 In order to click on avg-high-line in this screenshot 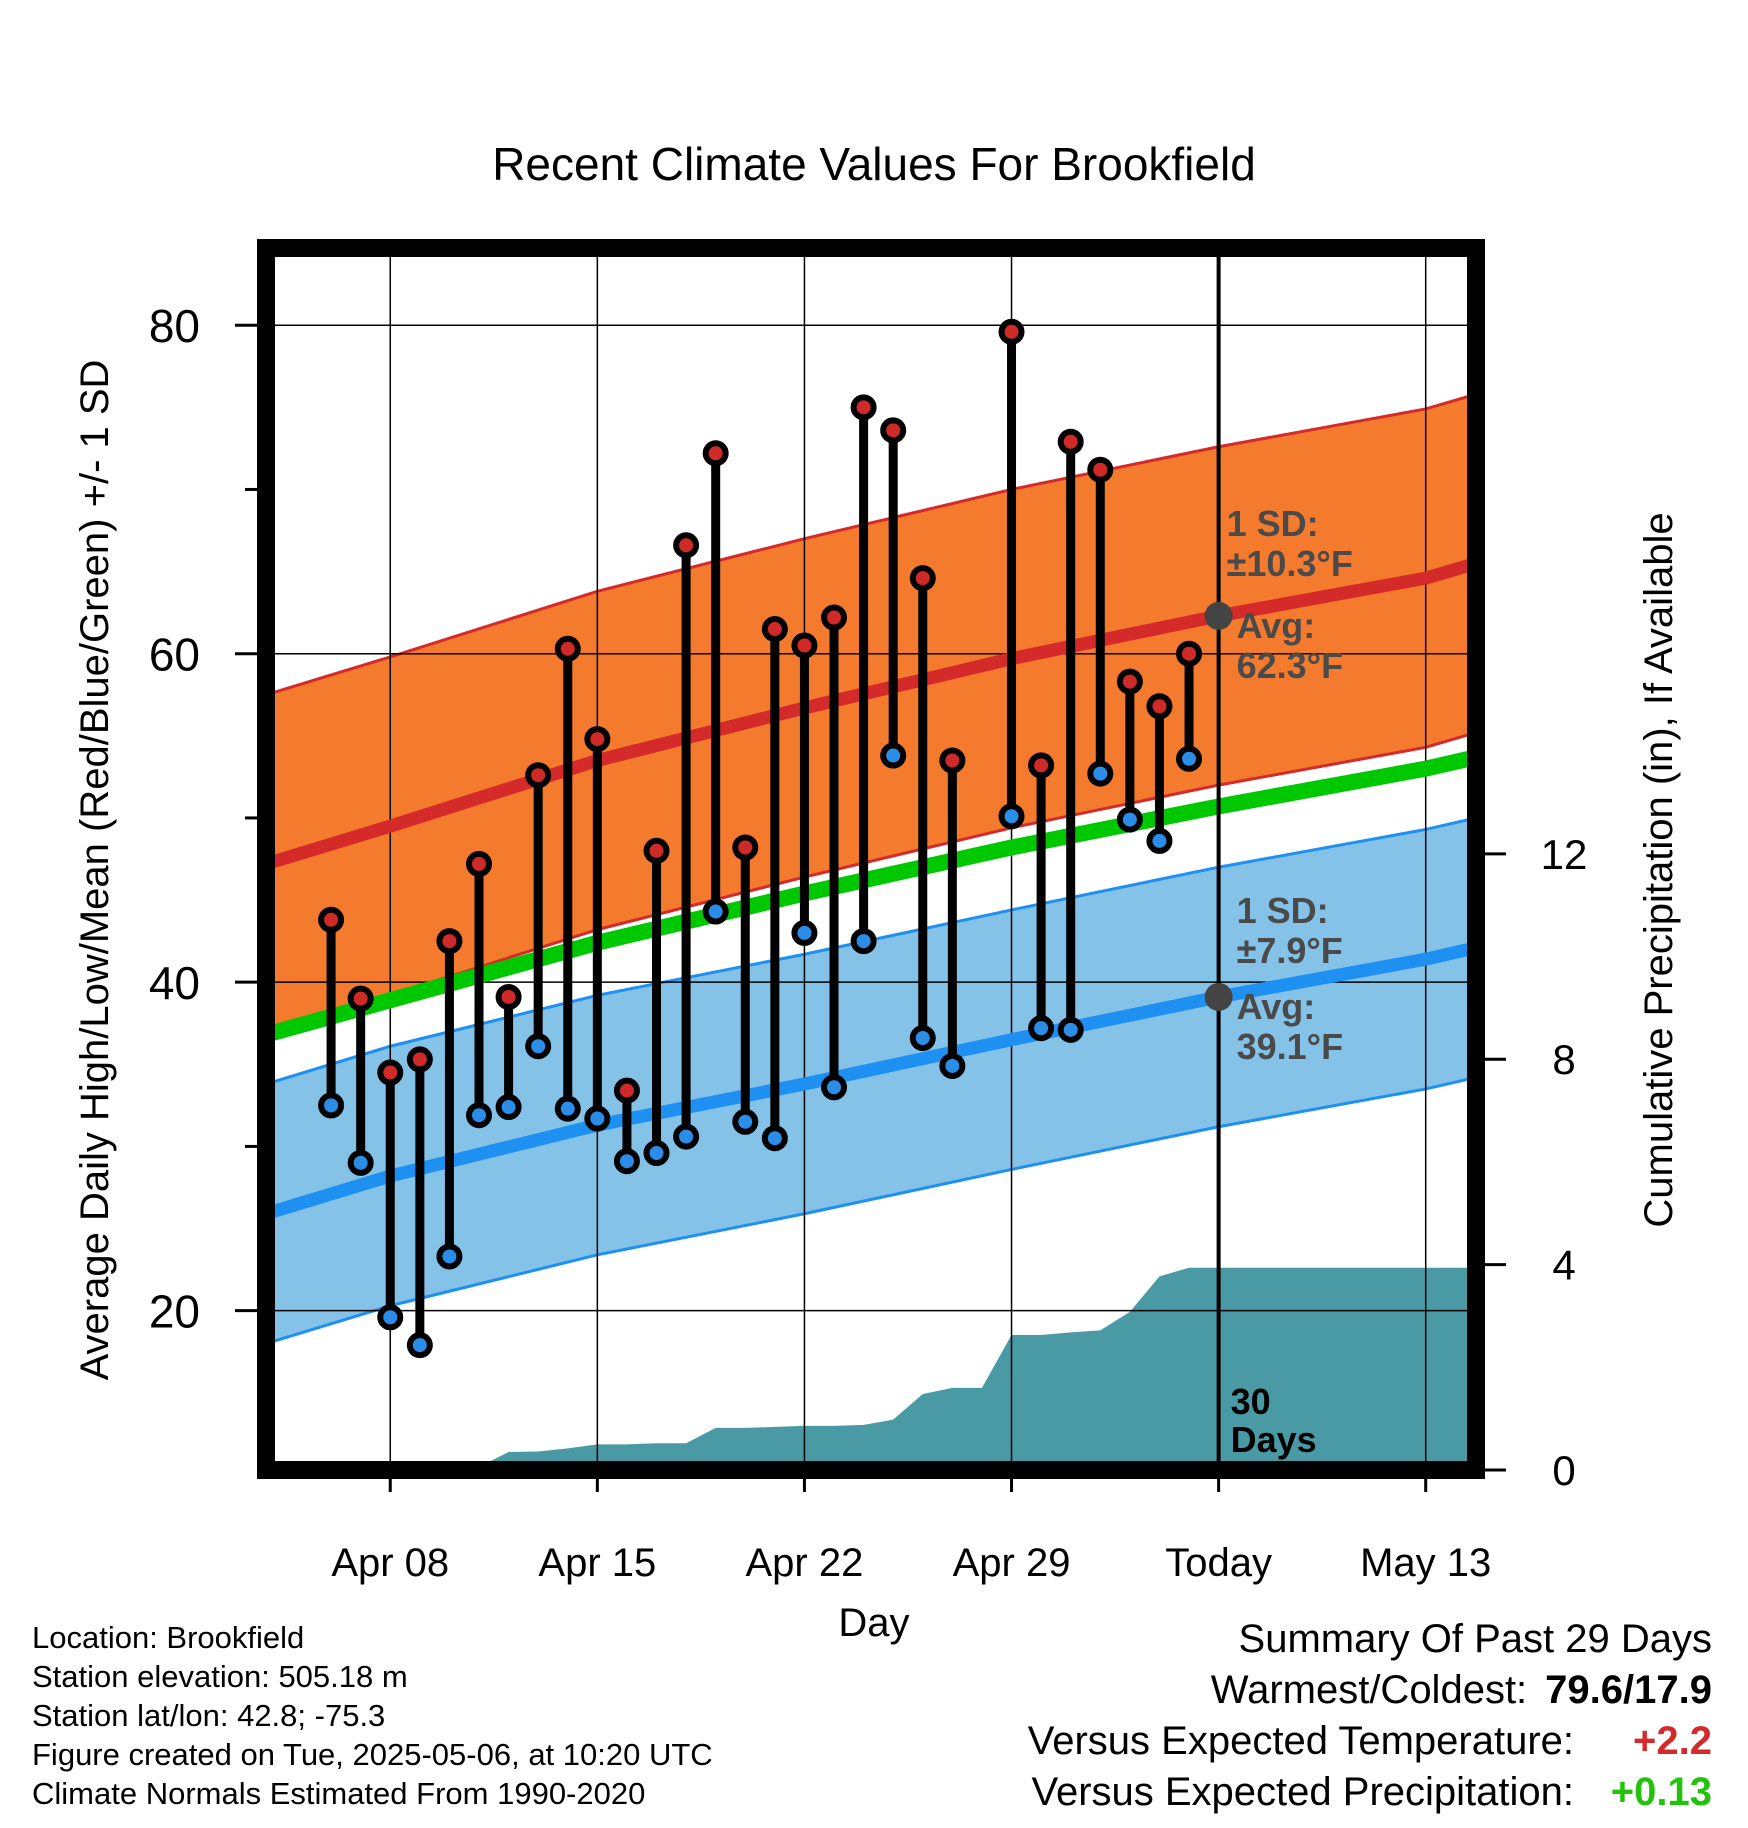, I will do `click(871, 714)`.